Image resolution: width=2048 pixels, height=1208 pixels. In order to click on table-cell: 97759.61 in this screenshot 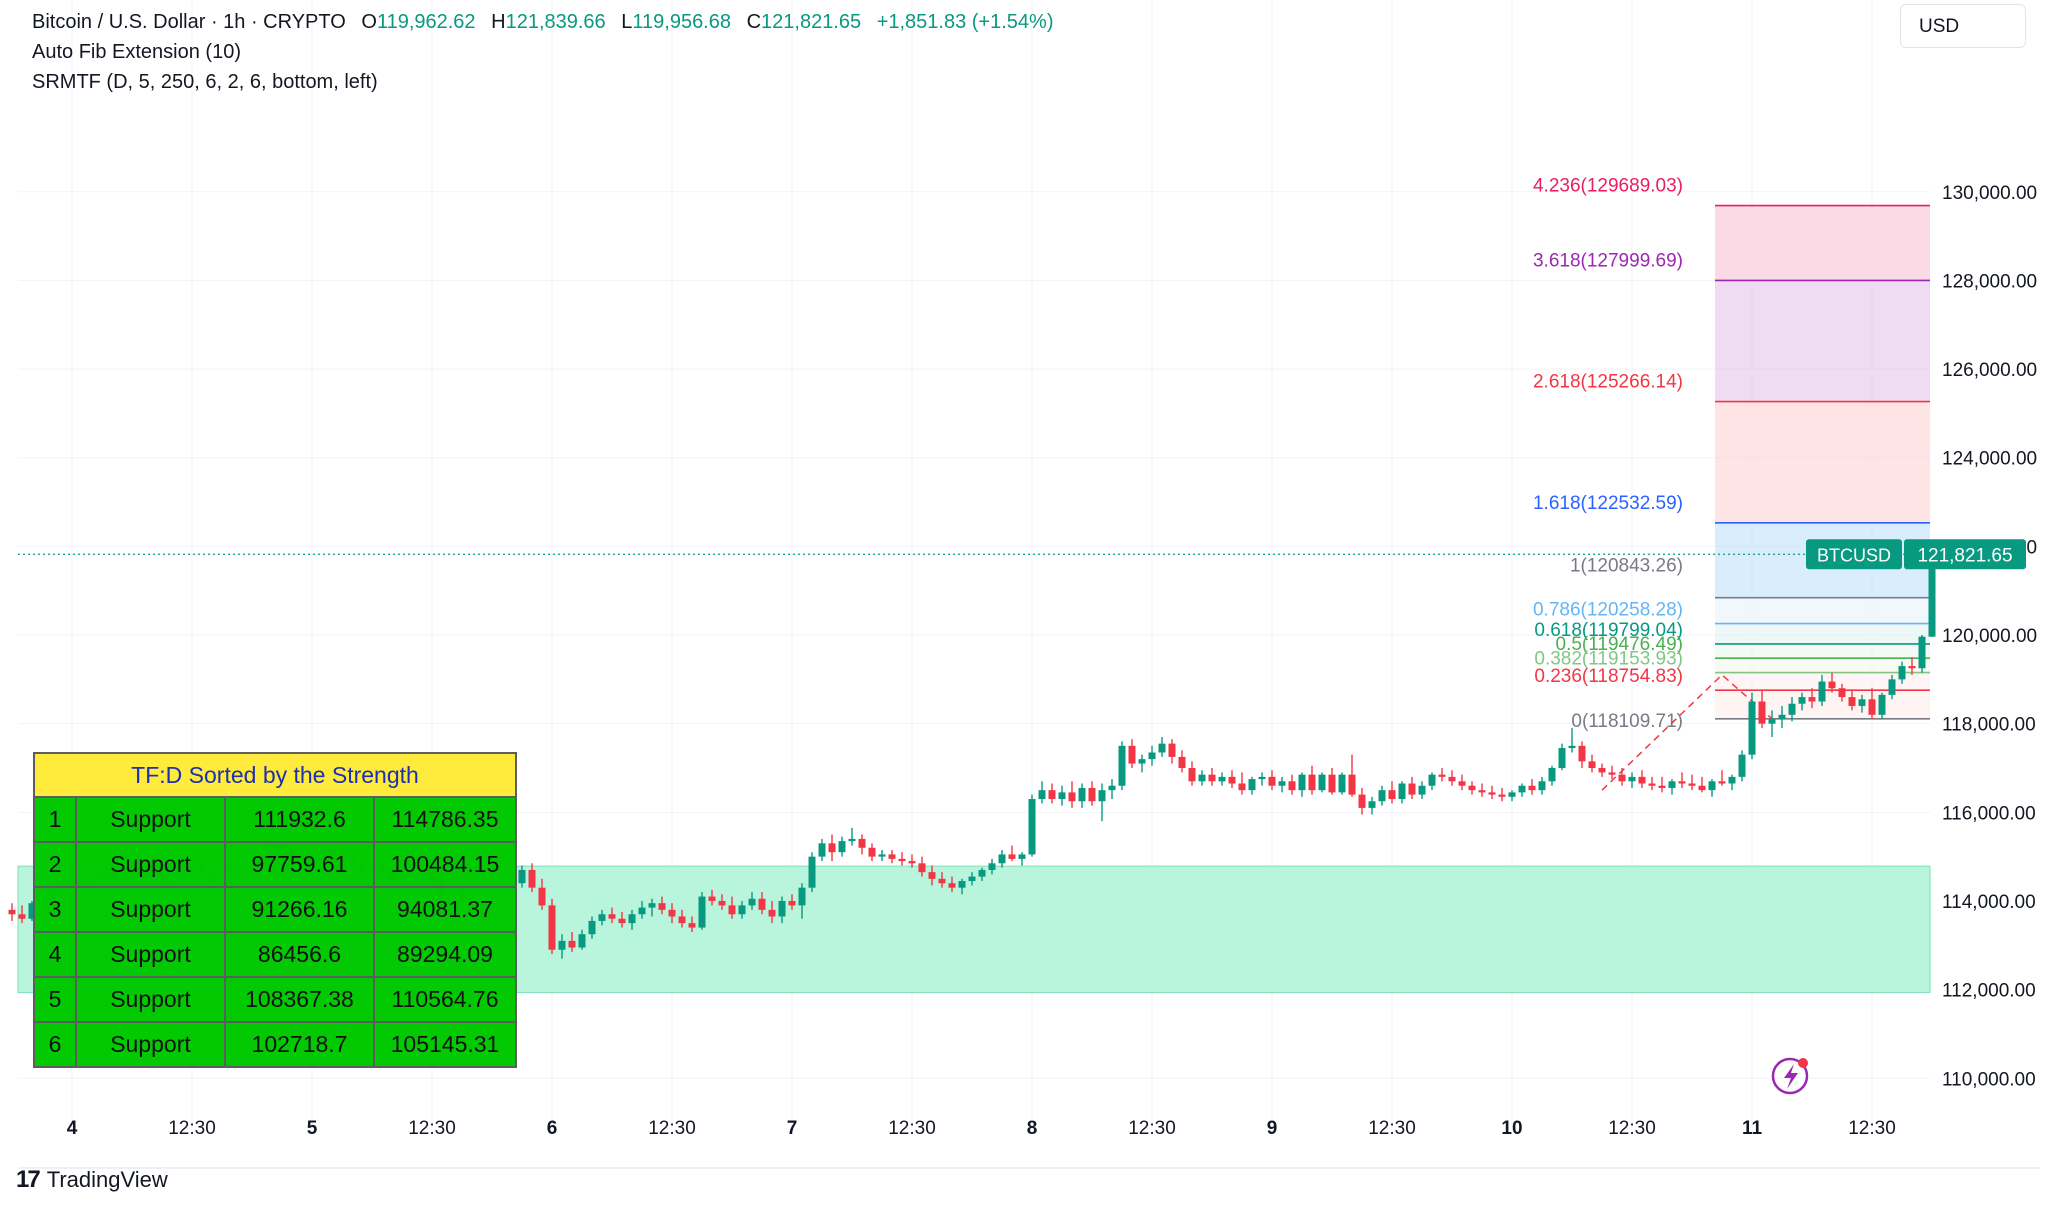, I will do `click(299, 864)`.